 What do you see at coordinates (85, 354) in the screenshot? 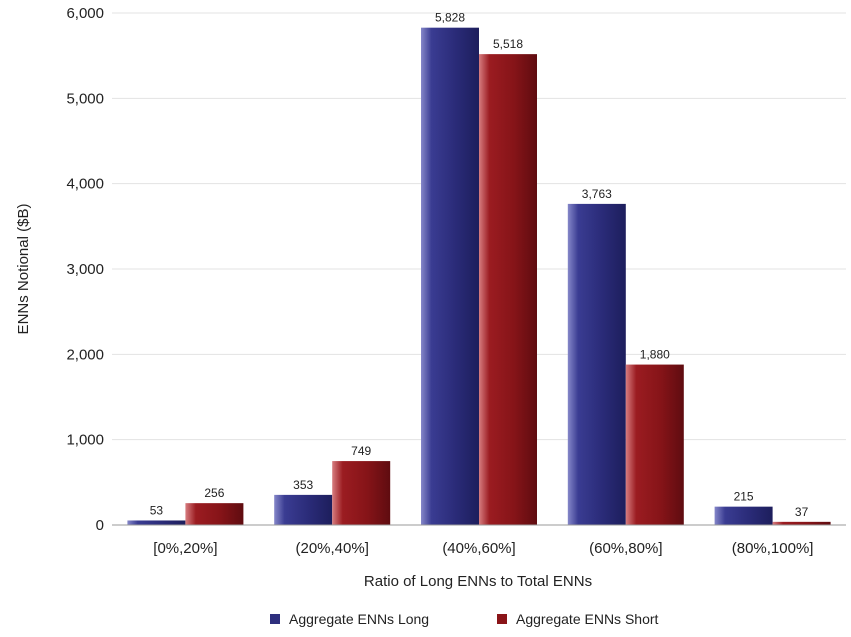
I see `y-tick-label: 2,000` at bounding box center [85, 354].